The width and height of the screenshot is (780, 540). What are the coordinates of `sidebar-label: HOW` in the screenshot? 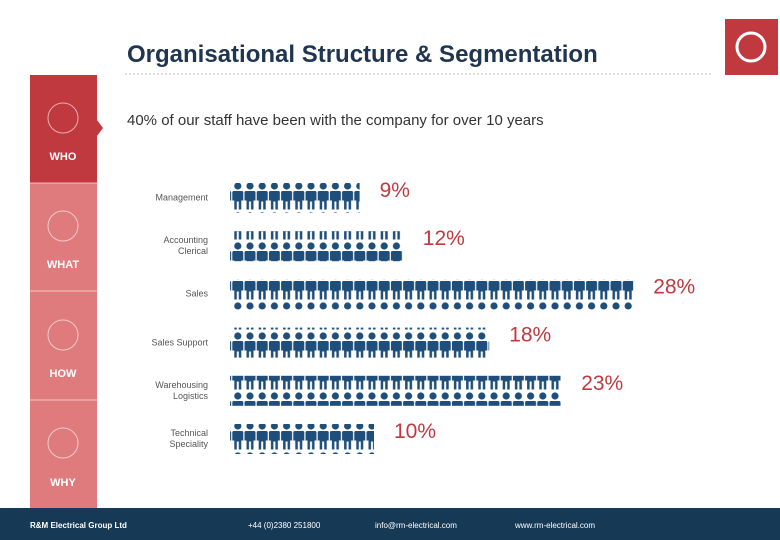 It's located at (64, 374).